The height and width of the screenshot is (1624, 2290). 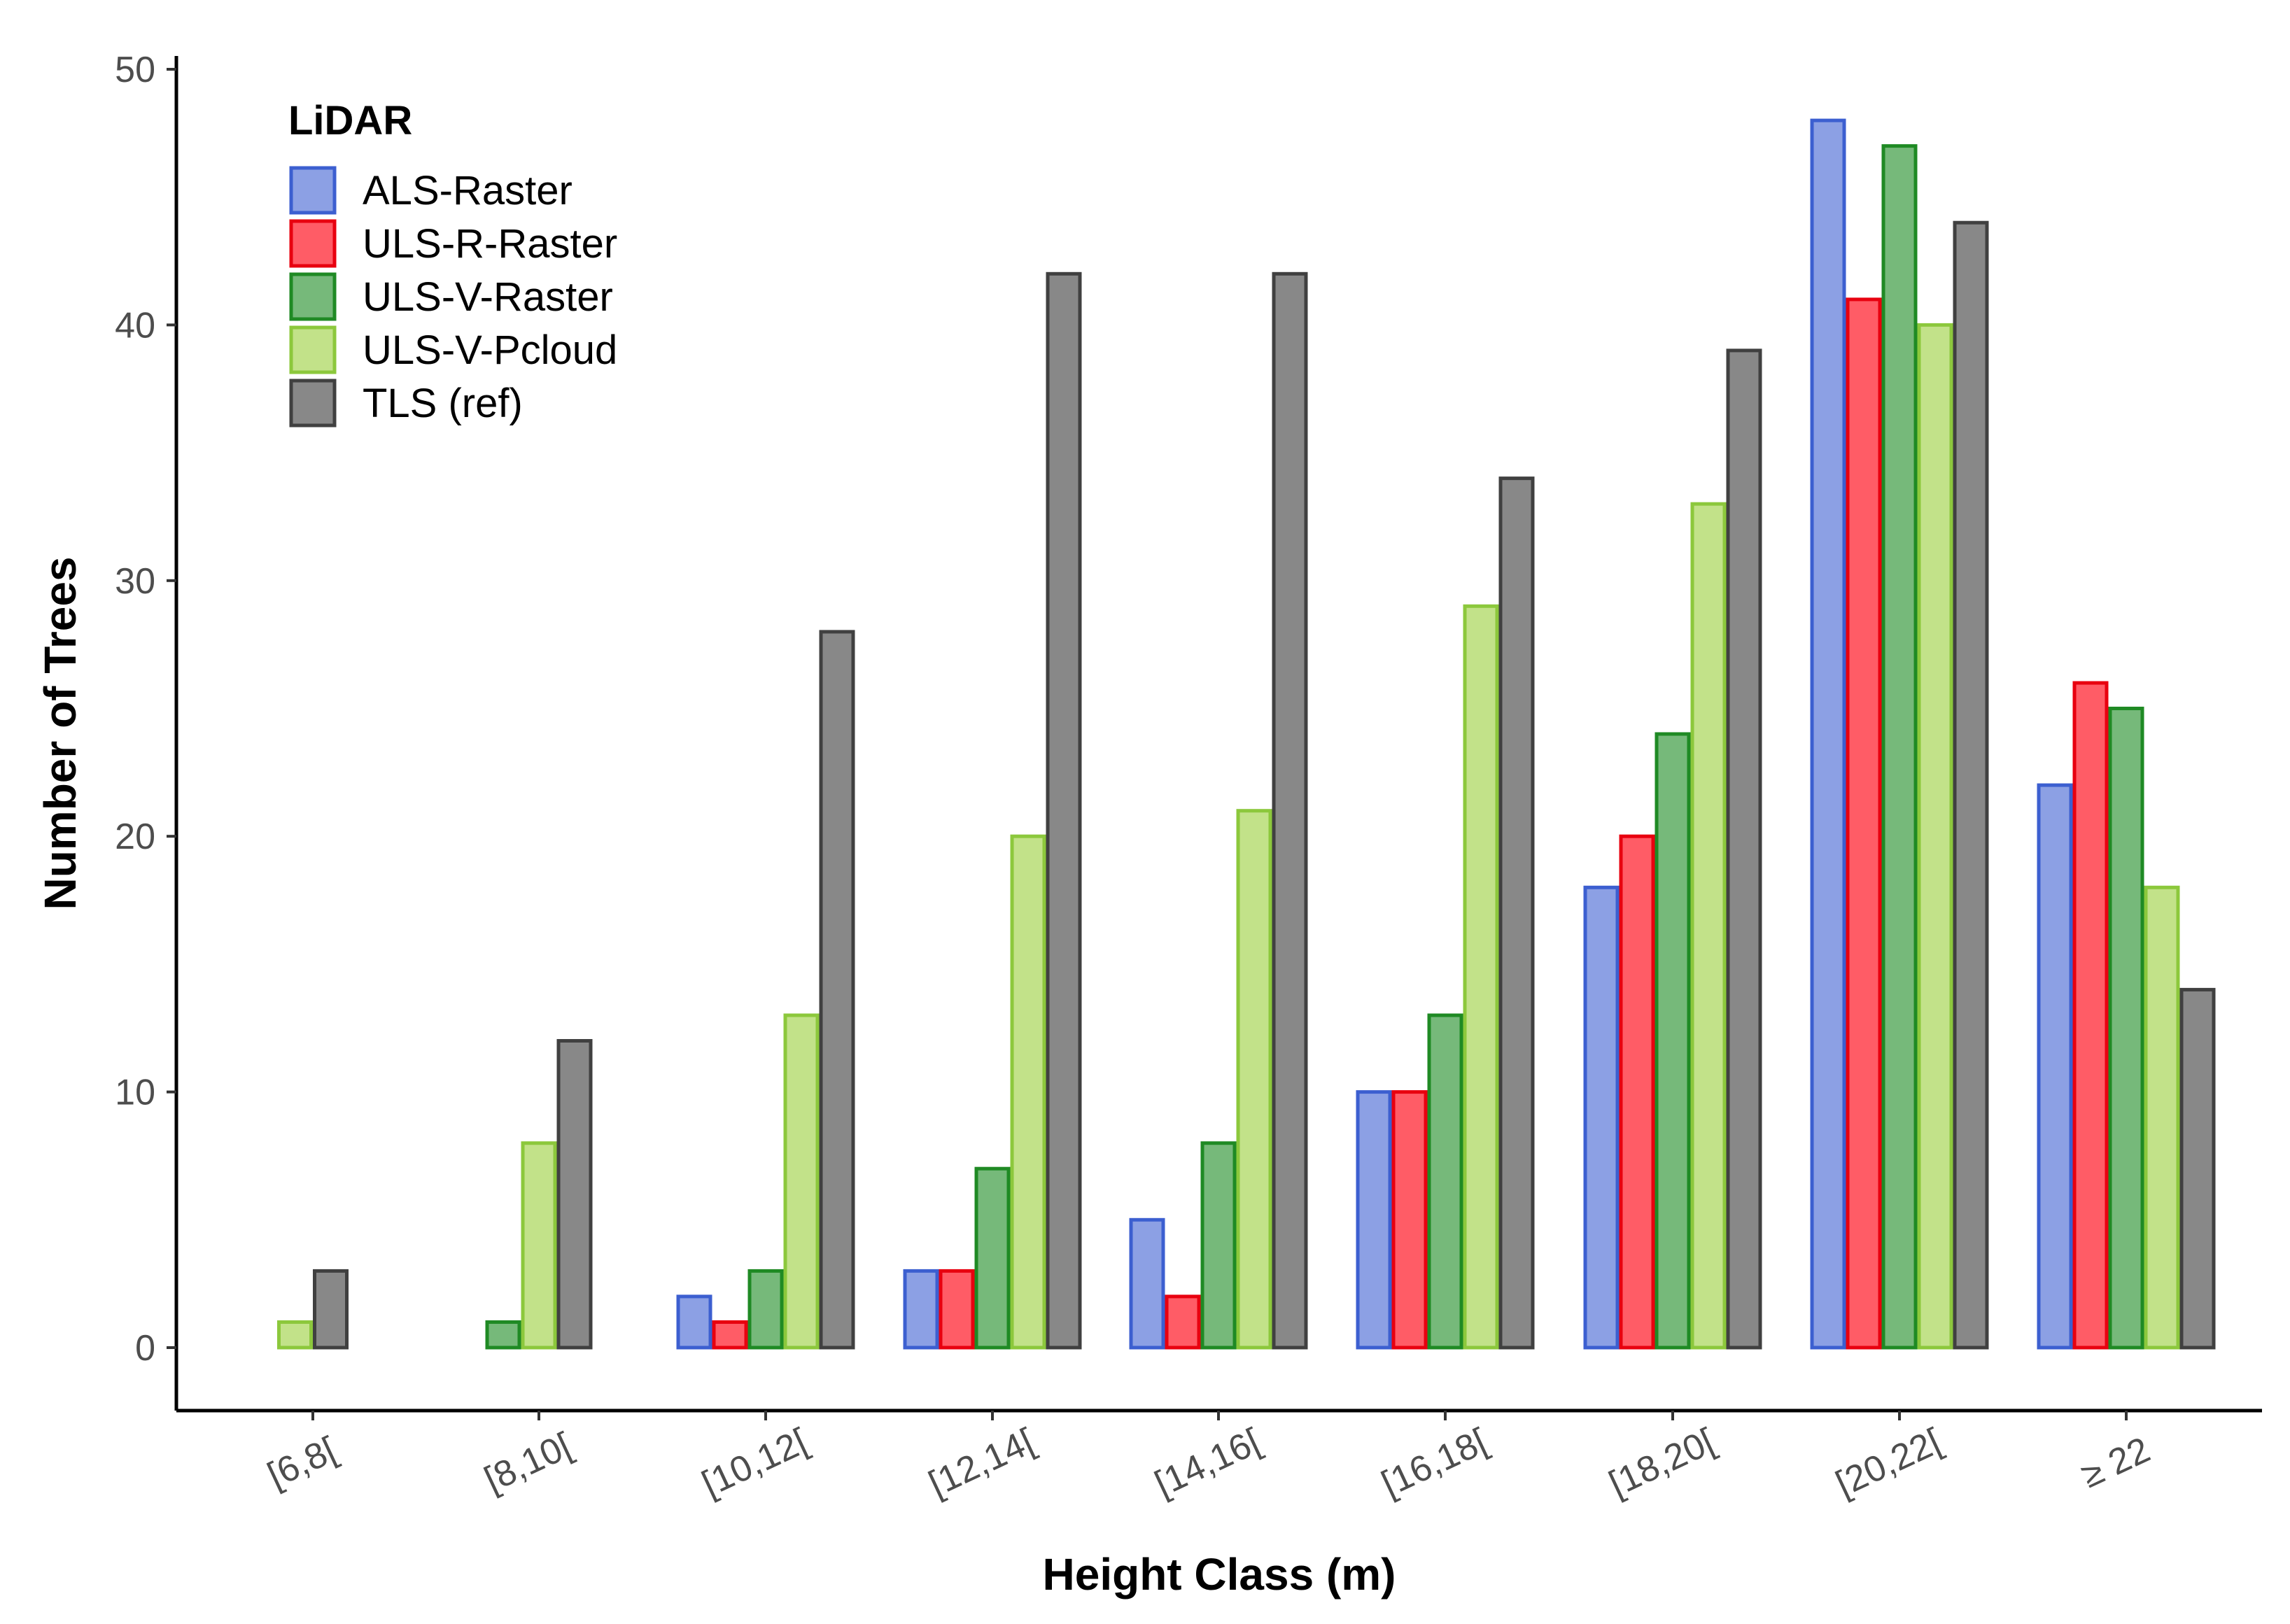 What do you see at coordinates (350, 121) in the screenshot?
I see `legend-title: LiDAR` at bounding box center [350, 121].